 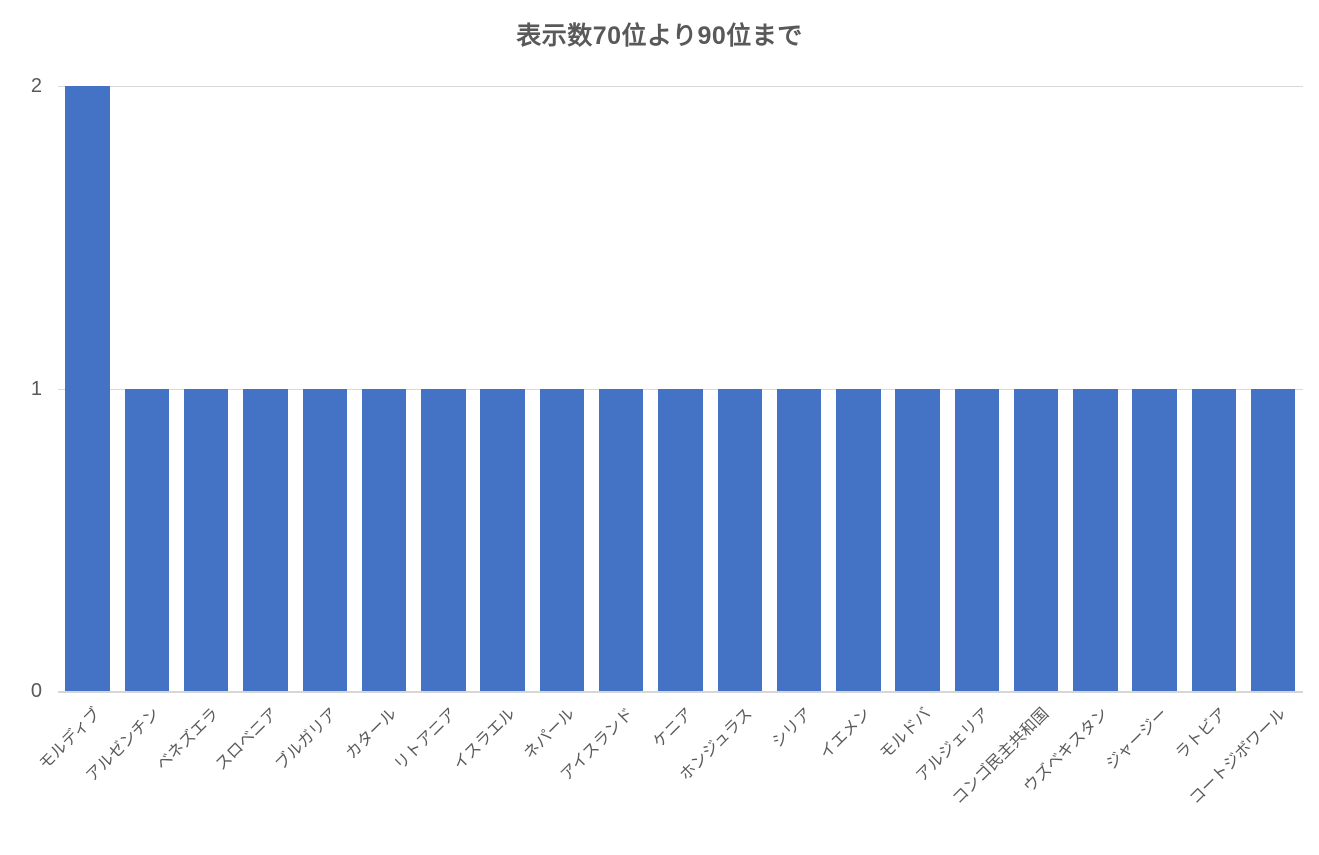 What do you see at coordinates (673, 728) in the screenshot?
I see `x-axis-label: ケニア` at bounding box center [673, 728].